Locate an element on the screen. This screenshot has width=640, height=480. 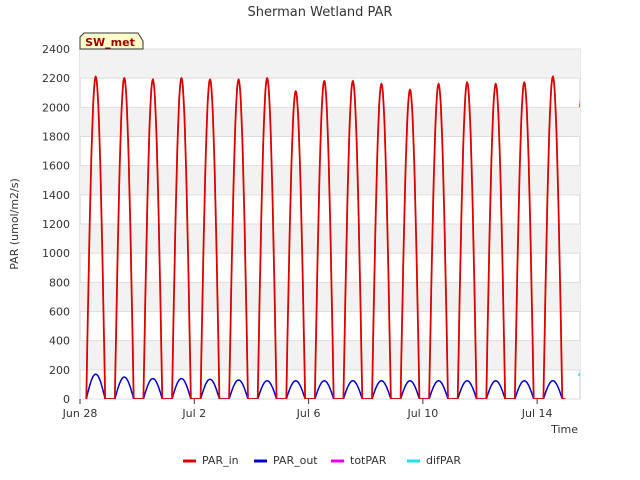
legend-label-difPAR: difPAR is located at coordinates (443, 460).